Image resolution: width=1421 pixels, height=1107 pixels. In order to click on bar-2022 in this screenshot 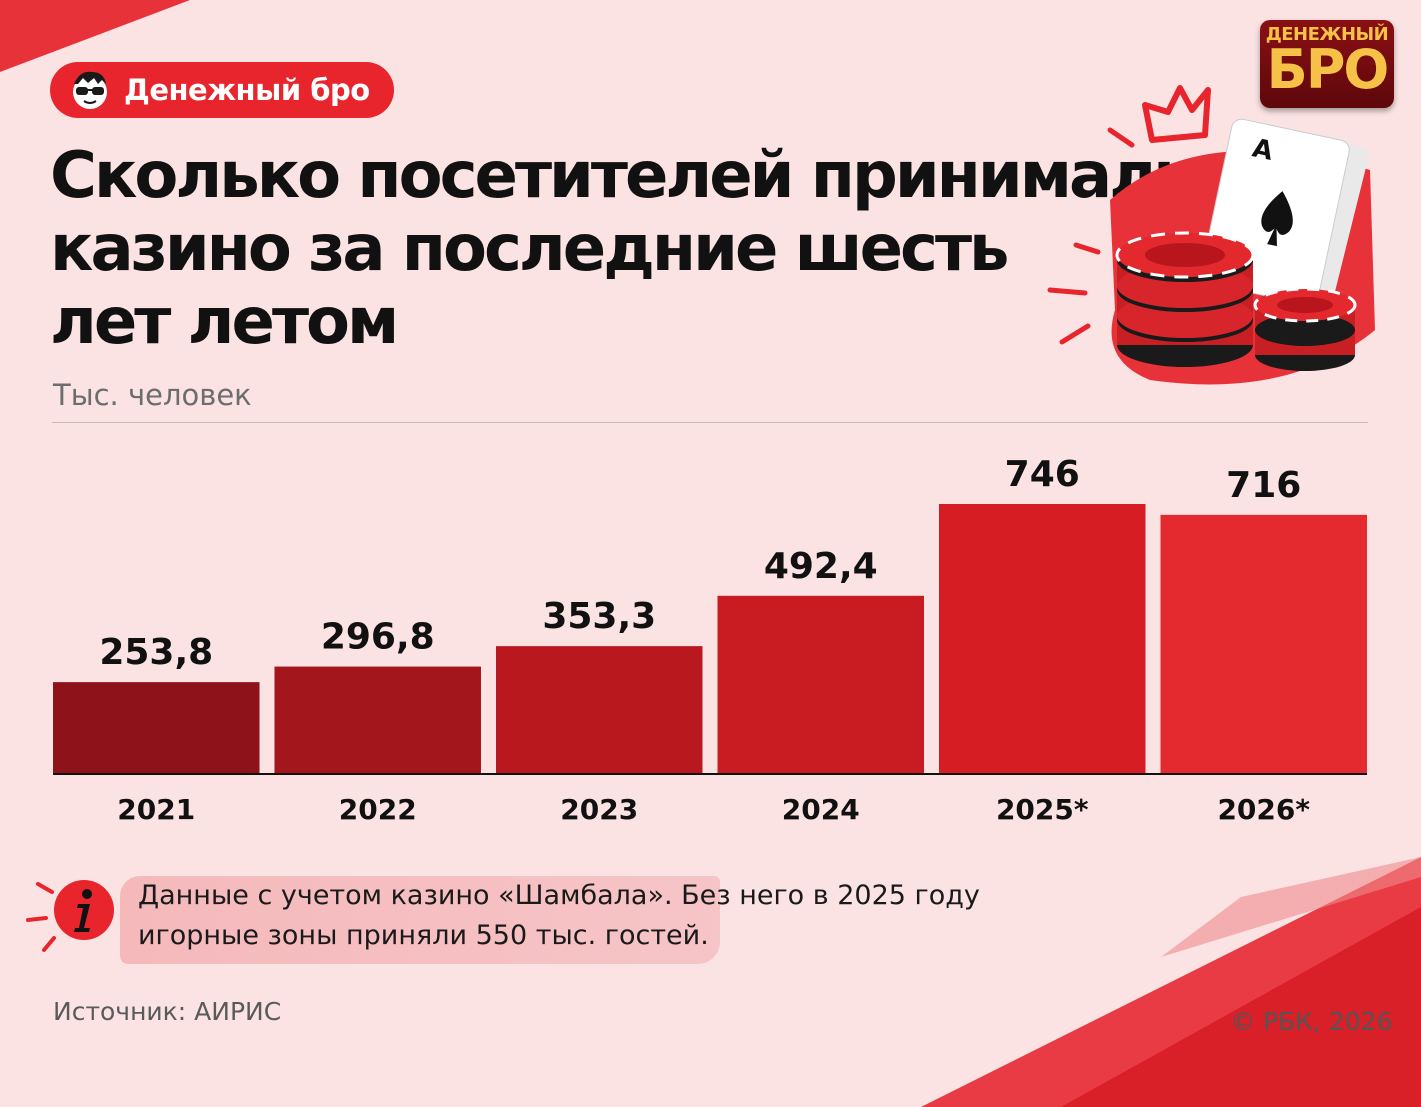, I will do `click(377, 720)`.